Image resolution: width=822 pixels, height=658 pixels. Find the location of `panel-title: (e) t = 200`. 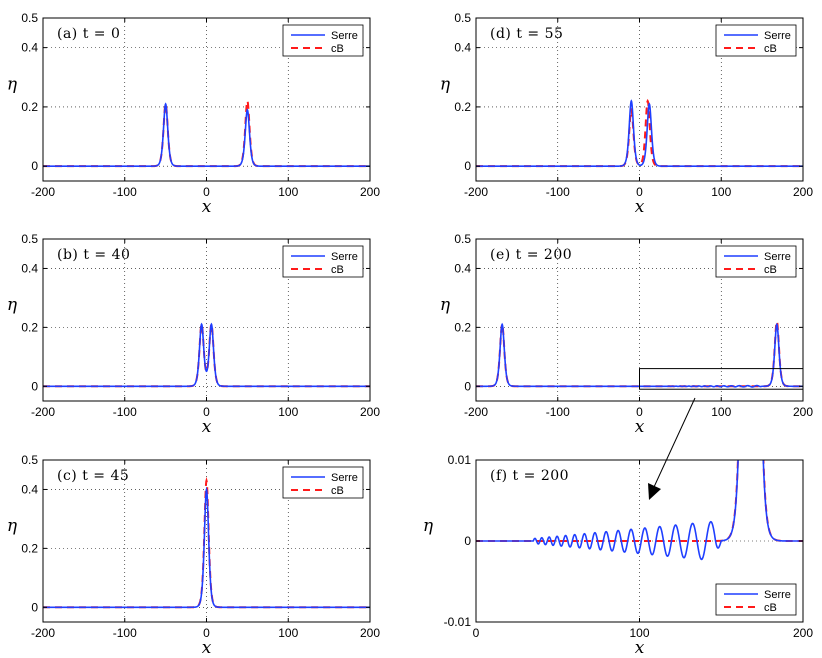

panel-title: (e) t = 200 is located at coordinates (531, 255).